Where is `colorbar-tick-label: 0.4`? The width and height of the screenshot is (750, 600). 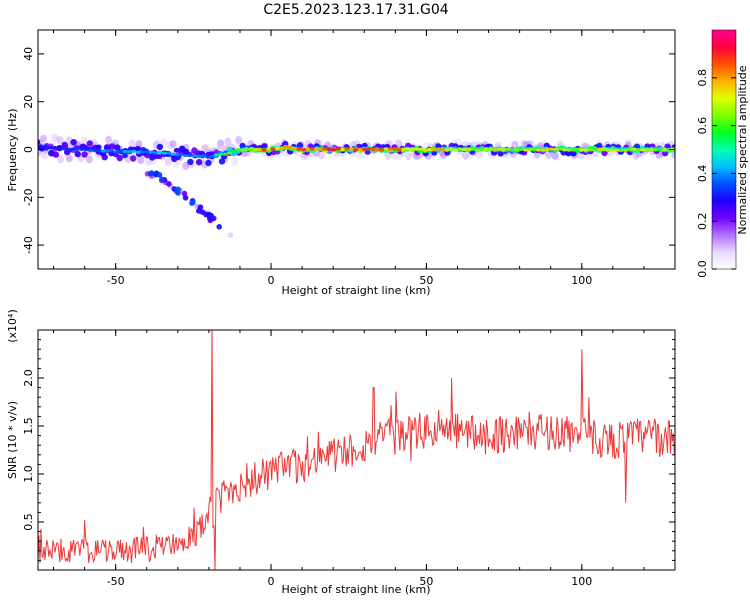 colorbar-tick-label: 0.4 is located at coordinates (702, 174).